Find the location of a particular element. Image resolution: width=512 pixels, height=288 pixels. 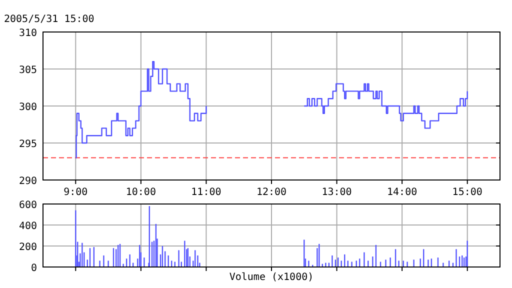

x-tick-label: 10:00 is located at coordinates (141, 192).